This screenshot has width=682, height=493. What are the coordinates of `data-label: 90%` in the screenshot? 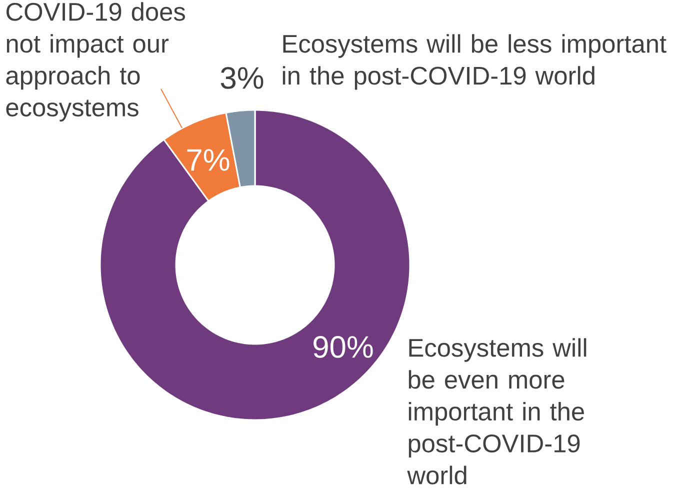 It's located at (343, 347).